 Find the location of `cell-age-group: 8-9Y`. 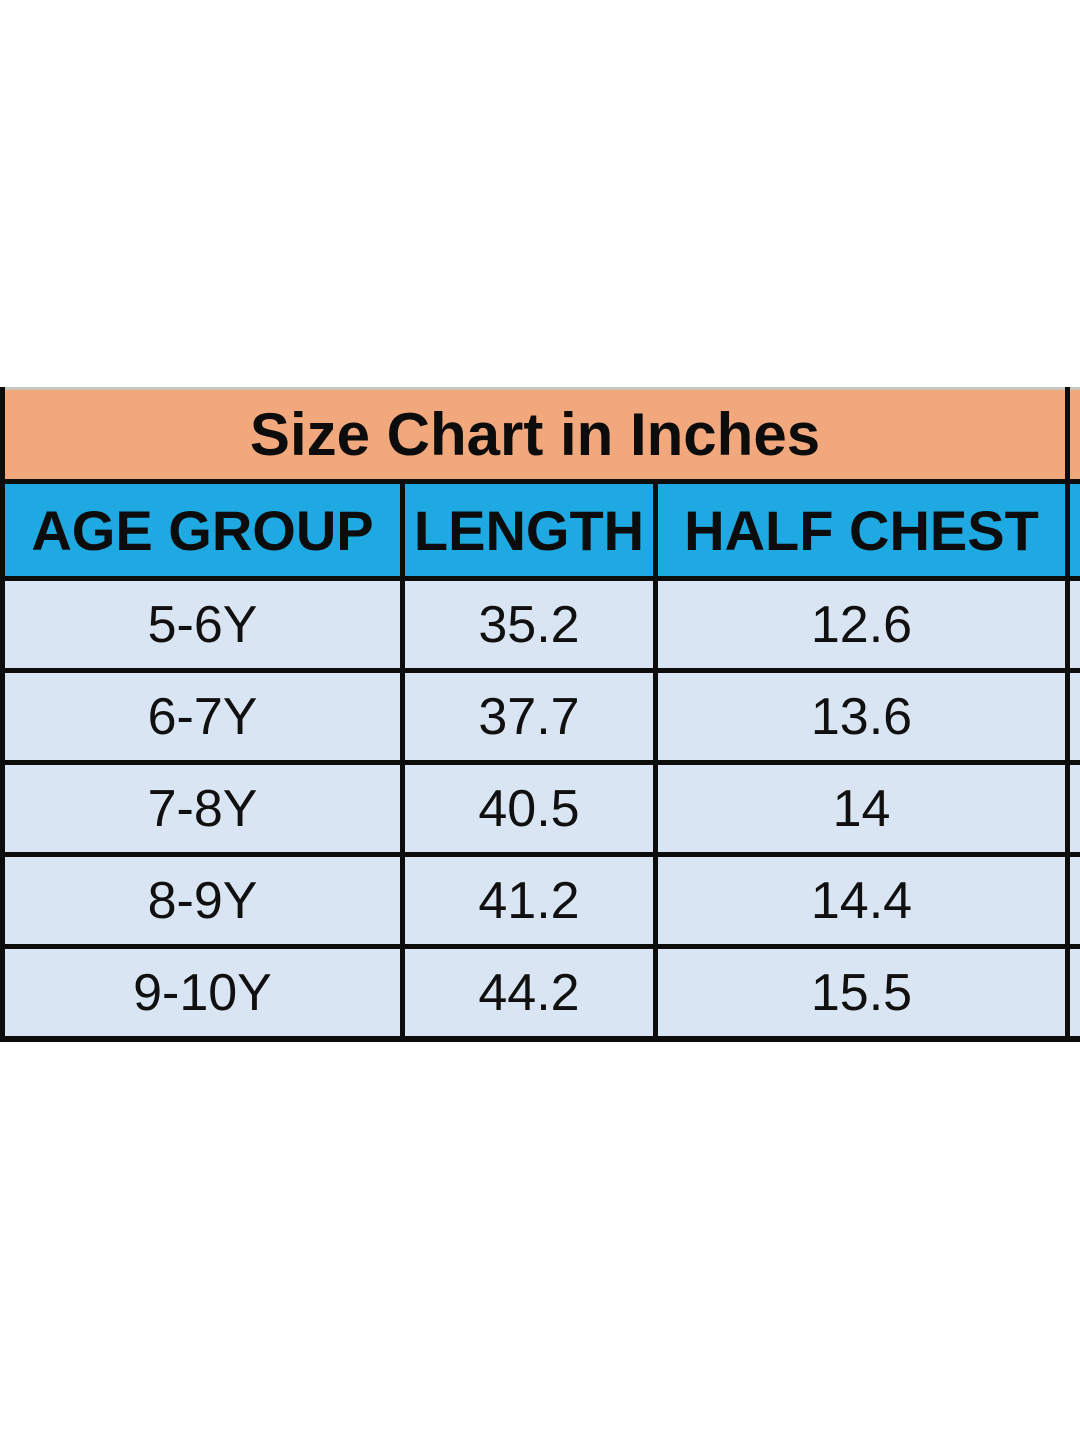

cell-age-group: 8-9Y is located at coordinates (202, 900).